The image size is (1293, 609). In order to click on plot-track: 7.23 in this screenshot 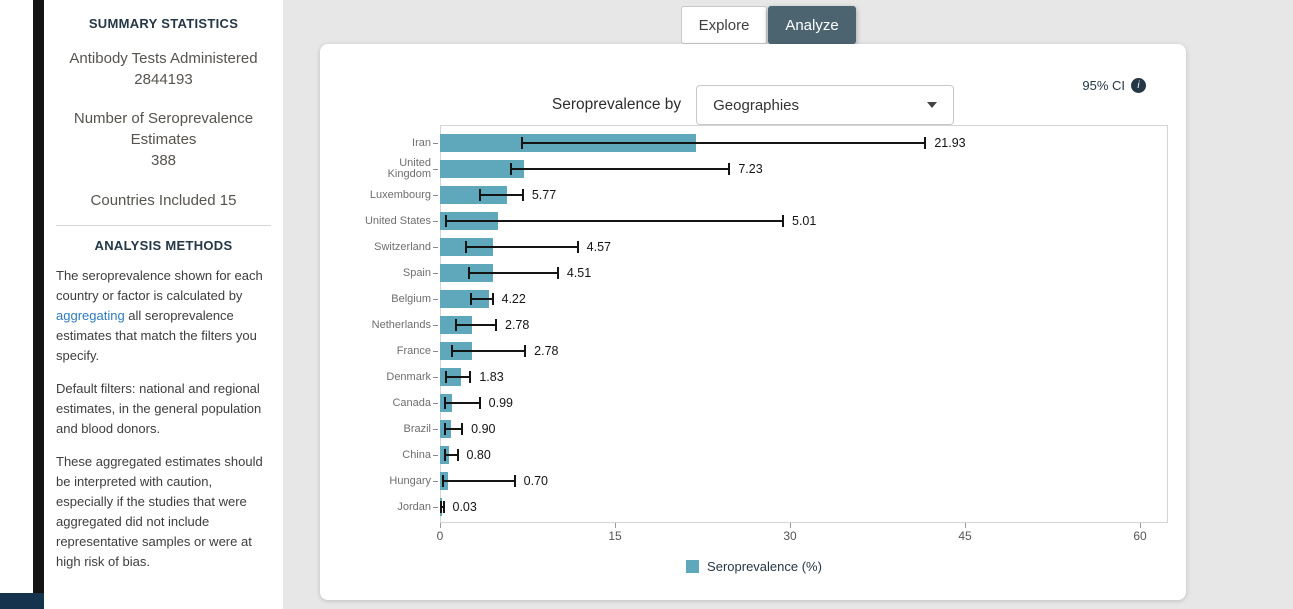, I will do `click(804, 169)`.